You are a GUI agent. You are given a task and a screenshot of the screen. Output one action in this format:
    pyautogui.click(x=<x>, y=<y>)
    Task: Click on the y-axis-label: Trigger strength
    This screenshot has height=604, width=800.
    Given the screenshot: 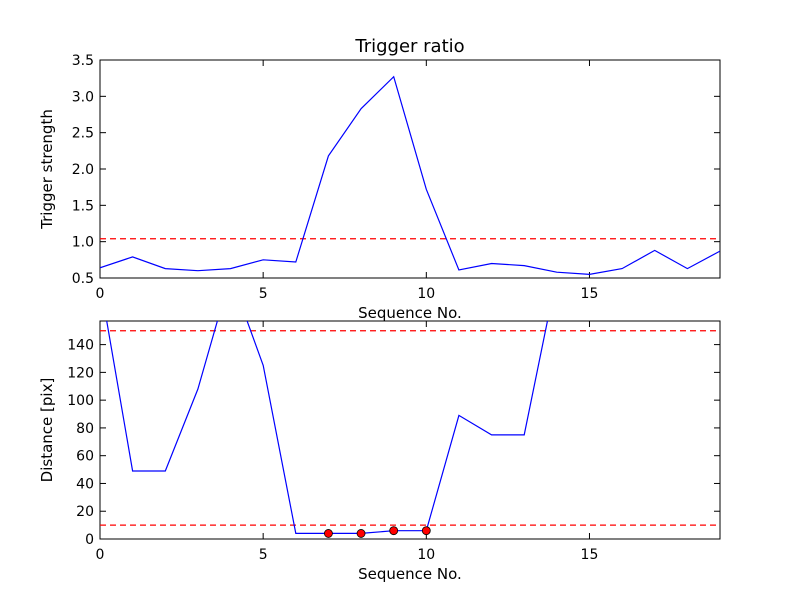 What is the action you would take?
    pyautogui.click(x=47, y=169)
    